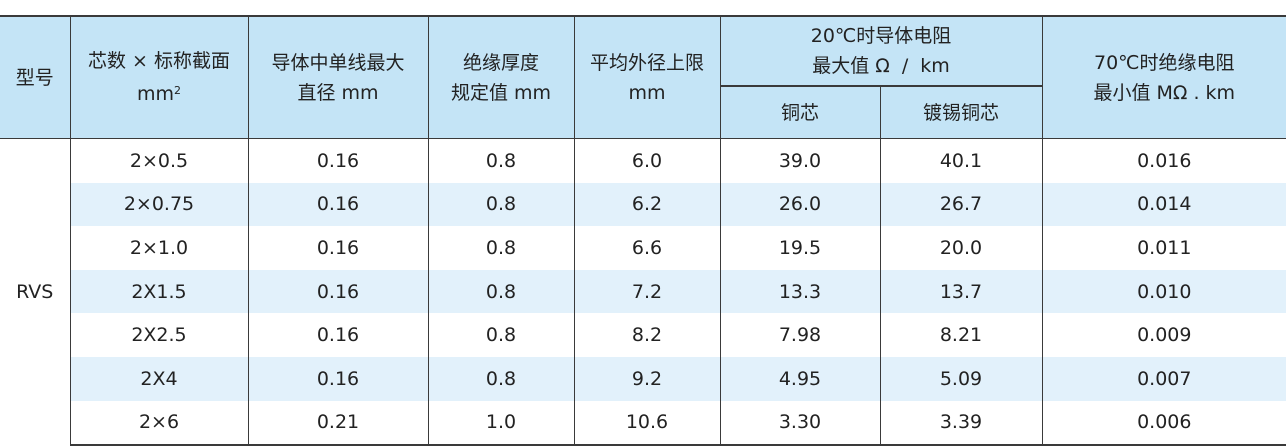 The image size is (1286, 448). Describe the element at coordinates (800, 248) in the screenshot. I see `table-cell: 19.5` at that location.